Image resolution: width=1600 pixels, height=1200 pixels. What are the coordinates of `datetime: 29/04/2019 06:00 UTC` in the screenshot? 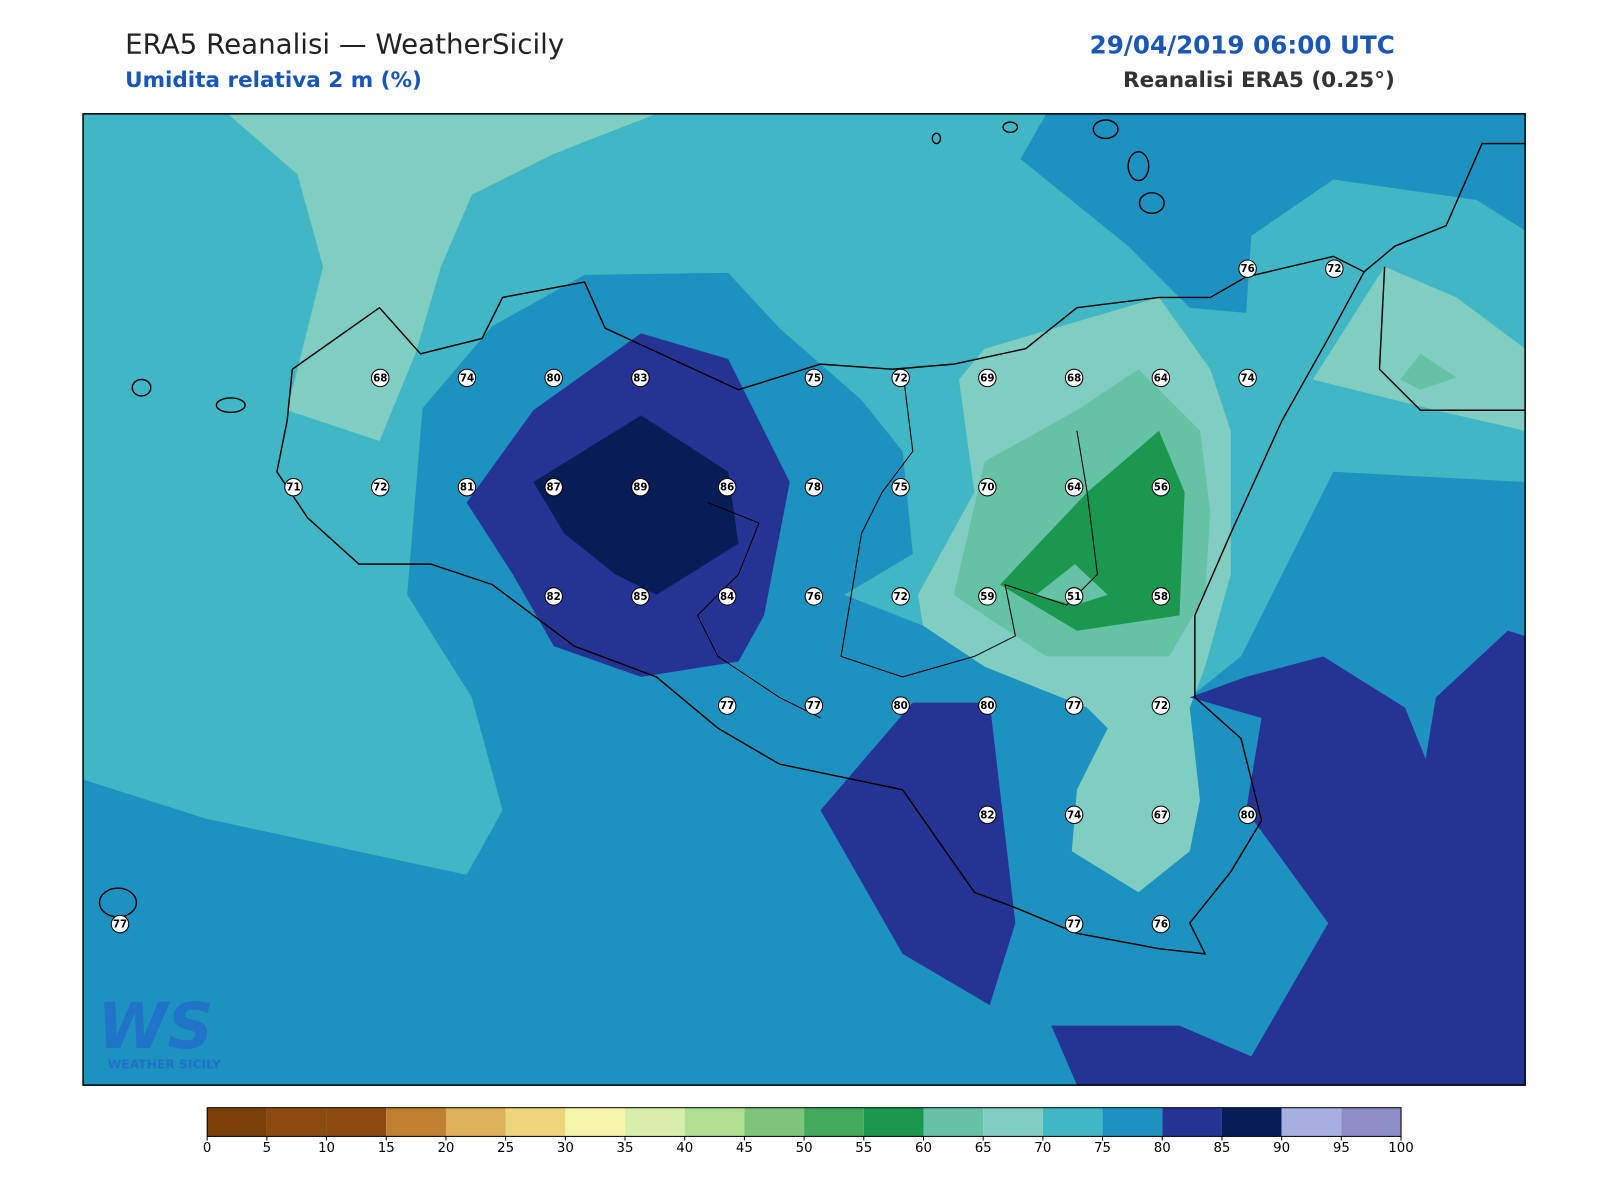 It's located at (1242, 44).